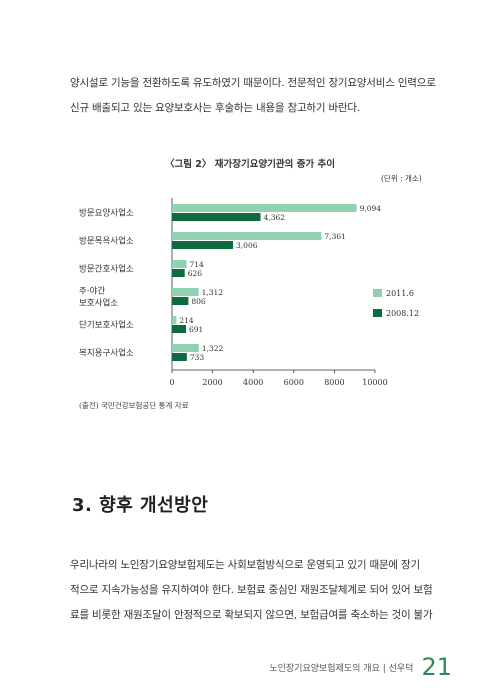  I want to click on value-label: 7,361, so click(334, 236).